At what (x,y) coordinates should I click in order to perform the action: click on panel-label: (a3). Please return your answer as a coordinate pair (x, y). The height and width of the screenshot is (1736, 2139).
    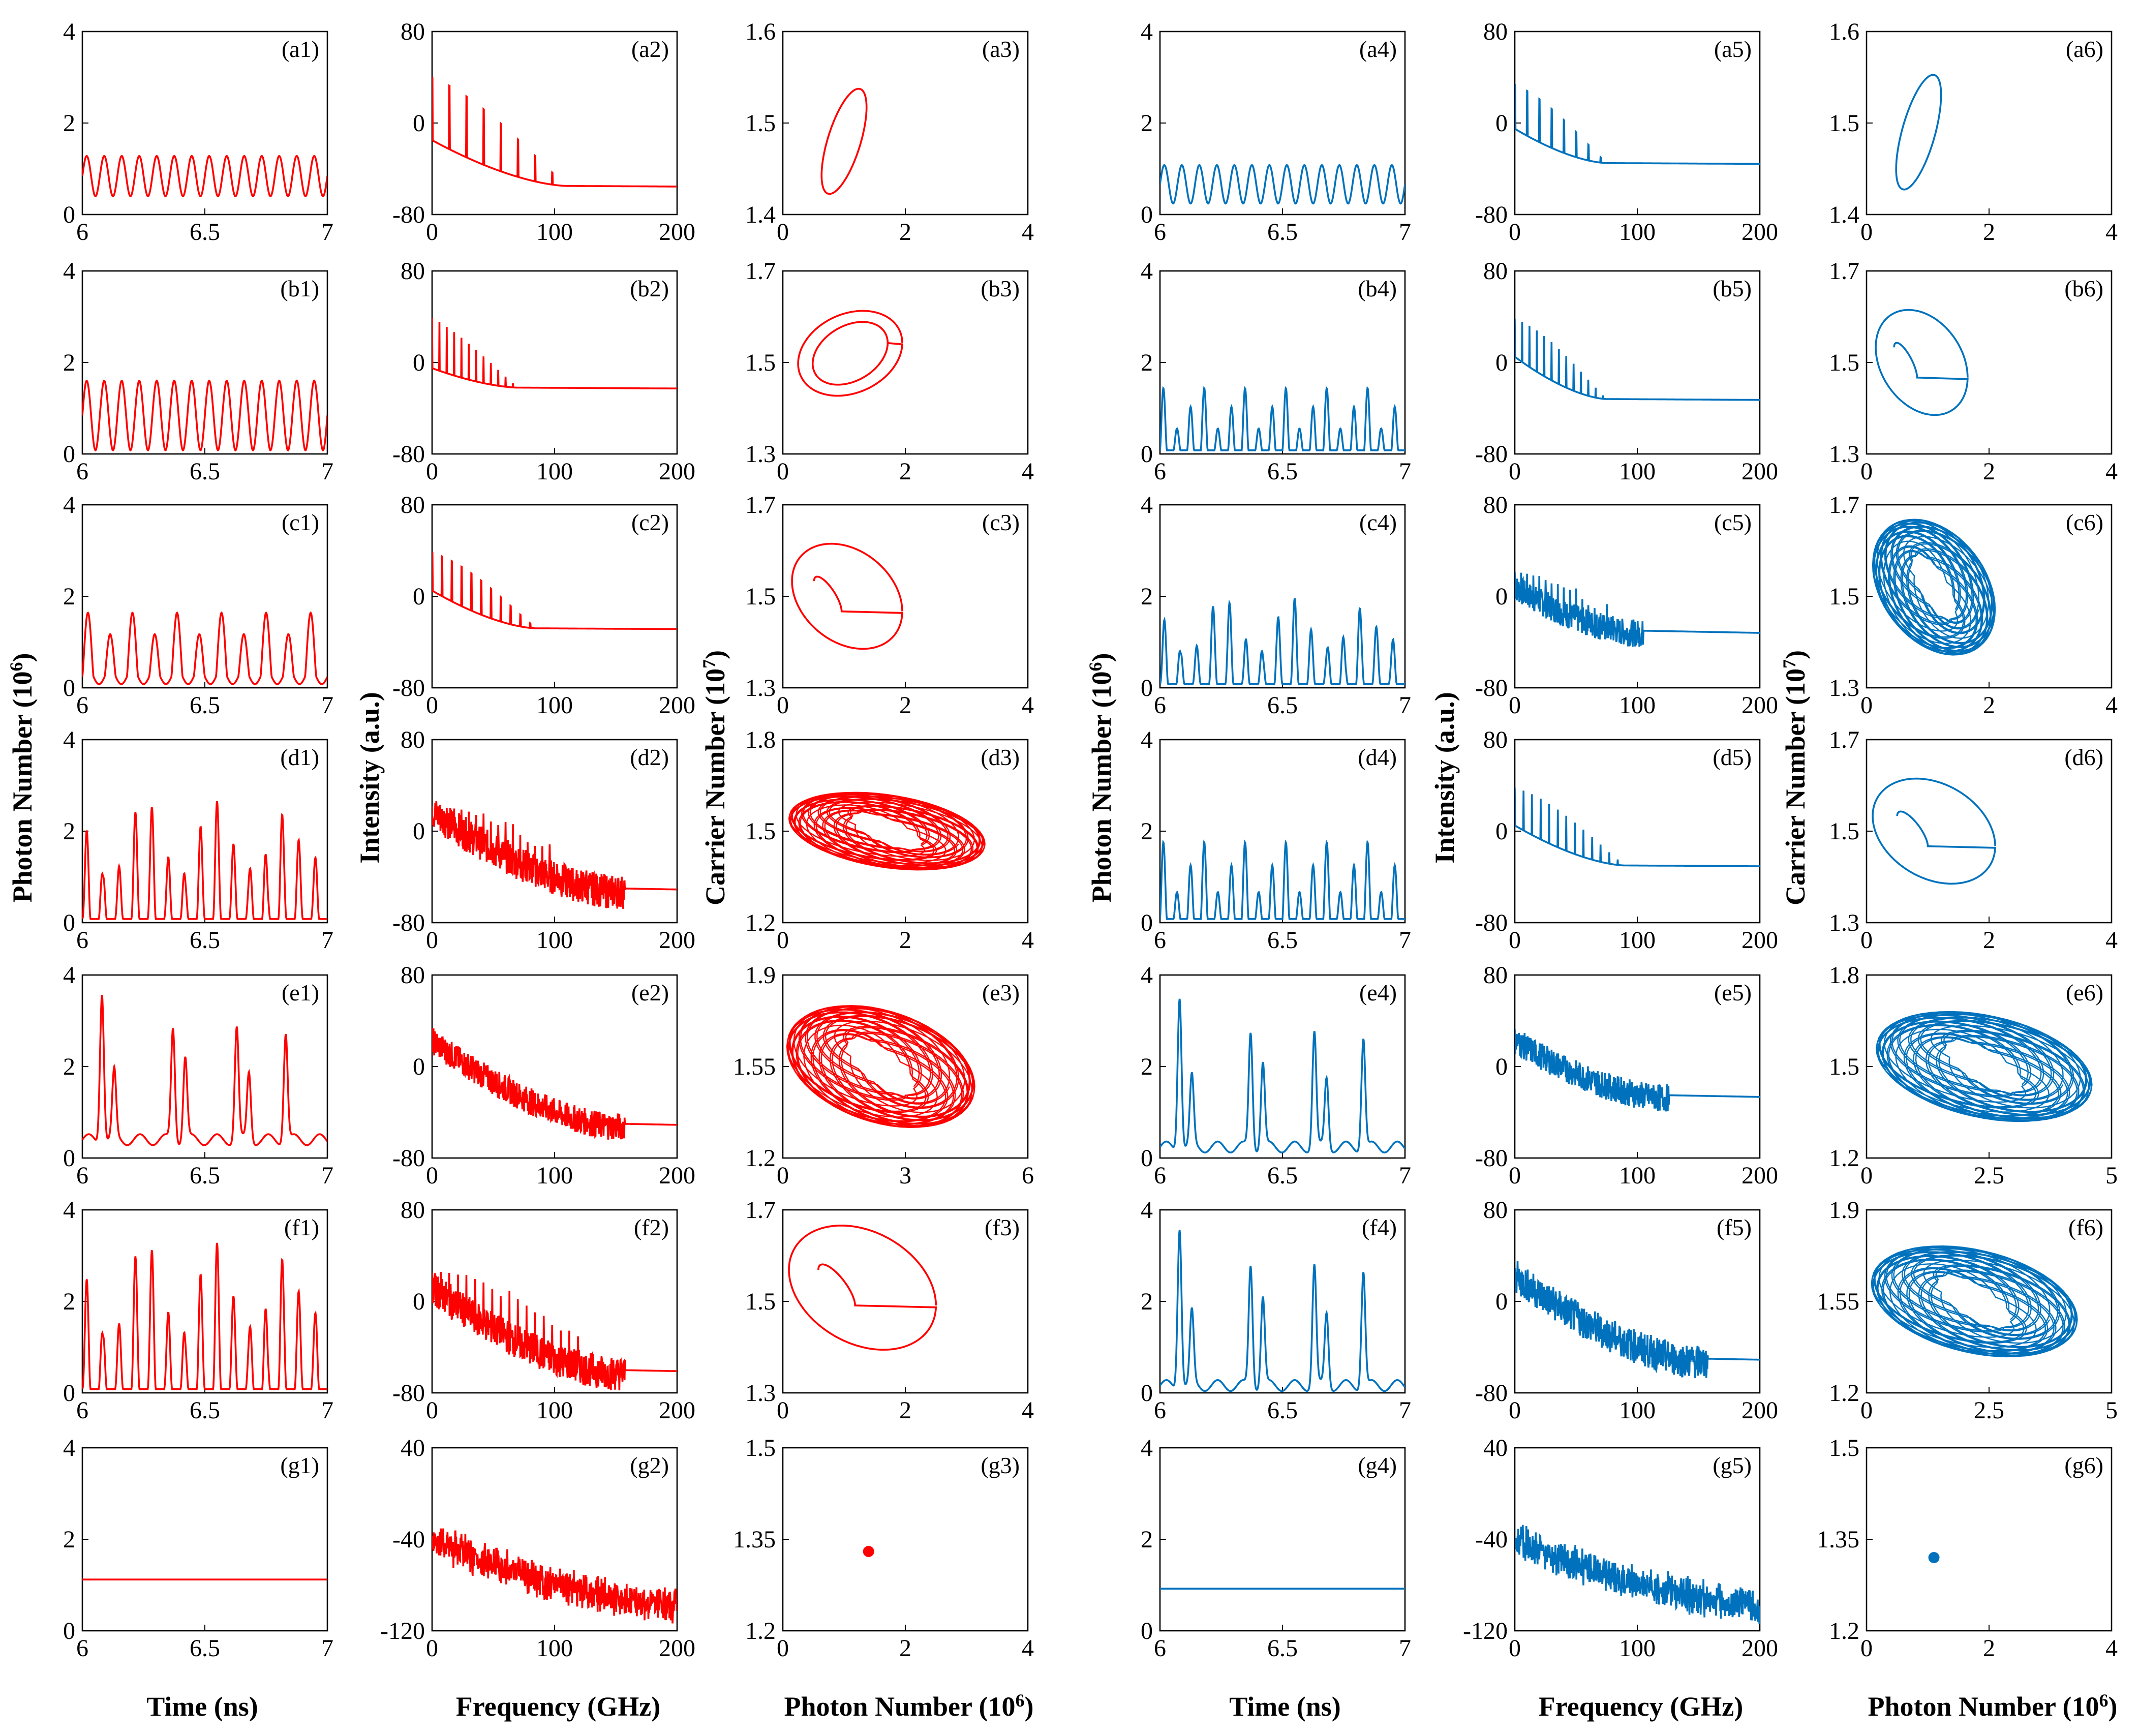
    Looking at the image, I should click on (1001, 49).